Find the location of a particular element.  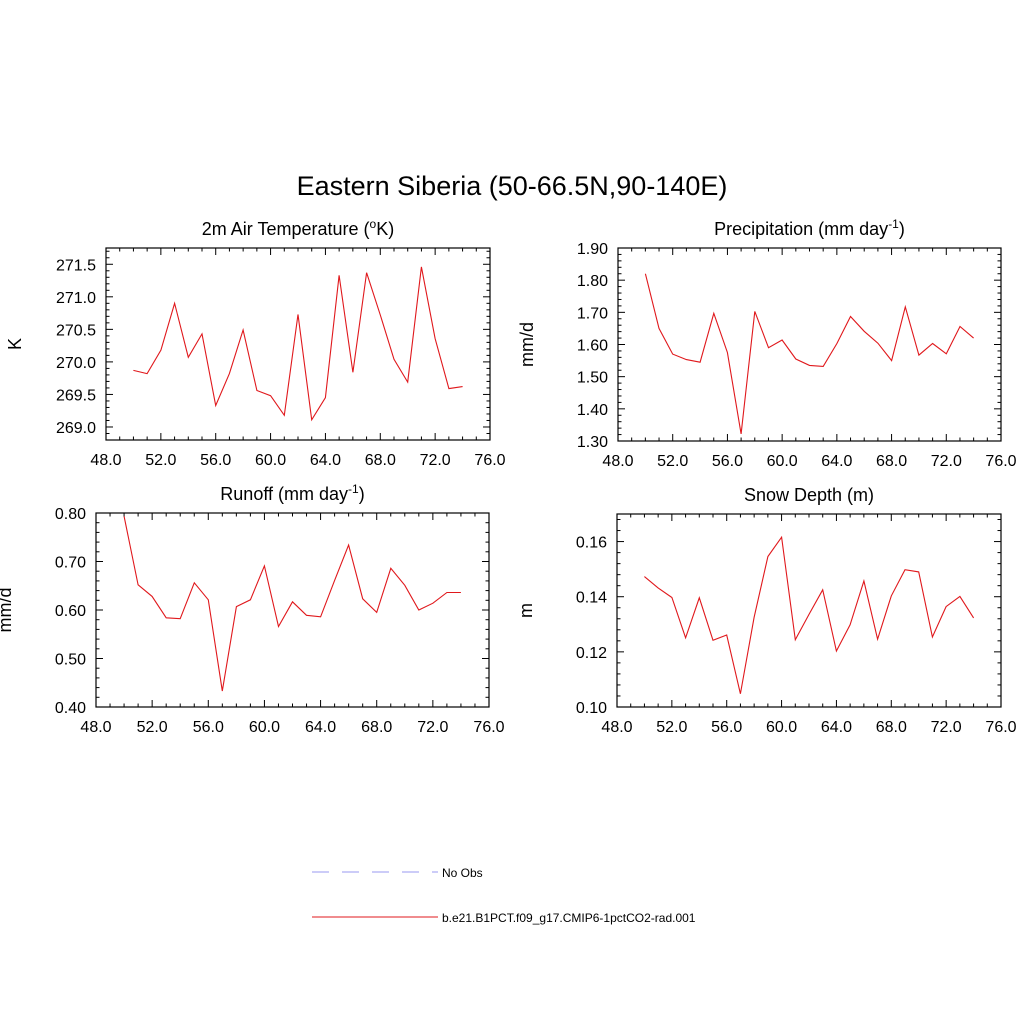

legend-label: No Obs is located at coordinates (462, 873).